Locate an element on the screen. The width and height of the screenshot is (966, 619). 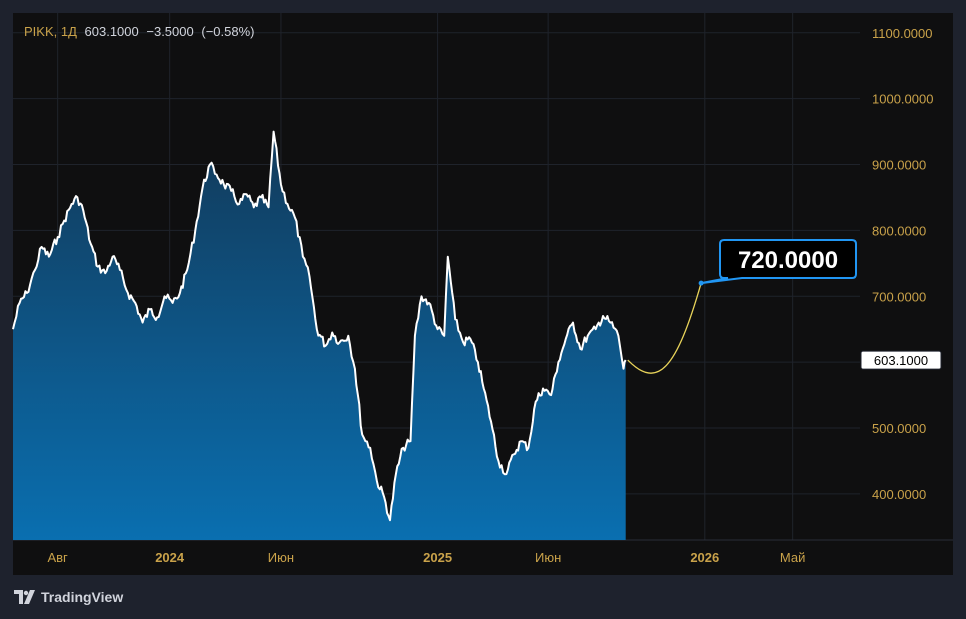
projection: 720.0000 is located at coordinates (742, 306).